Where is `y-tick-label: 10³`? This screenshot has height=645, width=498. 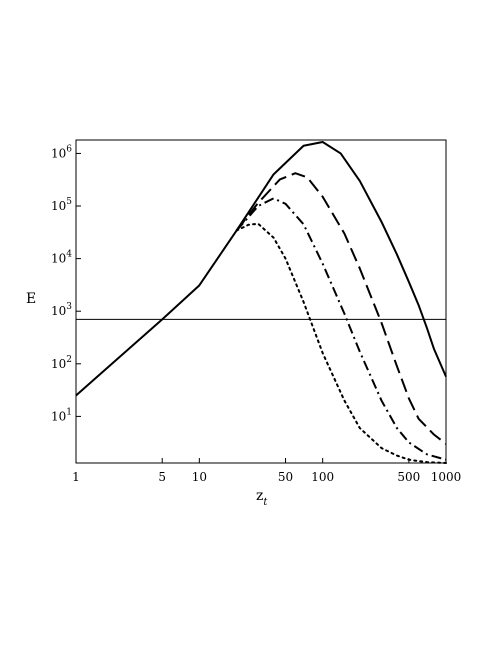
y-tick-label: 10³ is located at coordinates (61, 310).